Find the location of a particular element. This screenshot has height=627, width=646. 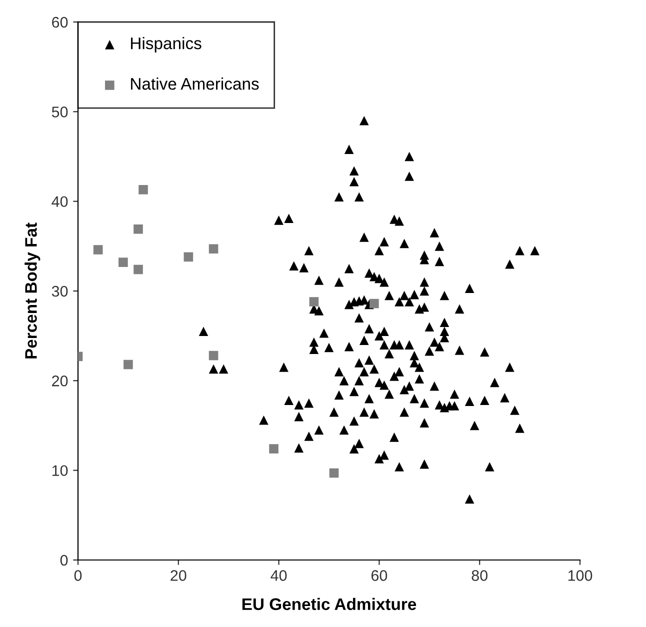

x-tick-label: 20 is located at coordinates (178, 575).